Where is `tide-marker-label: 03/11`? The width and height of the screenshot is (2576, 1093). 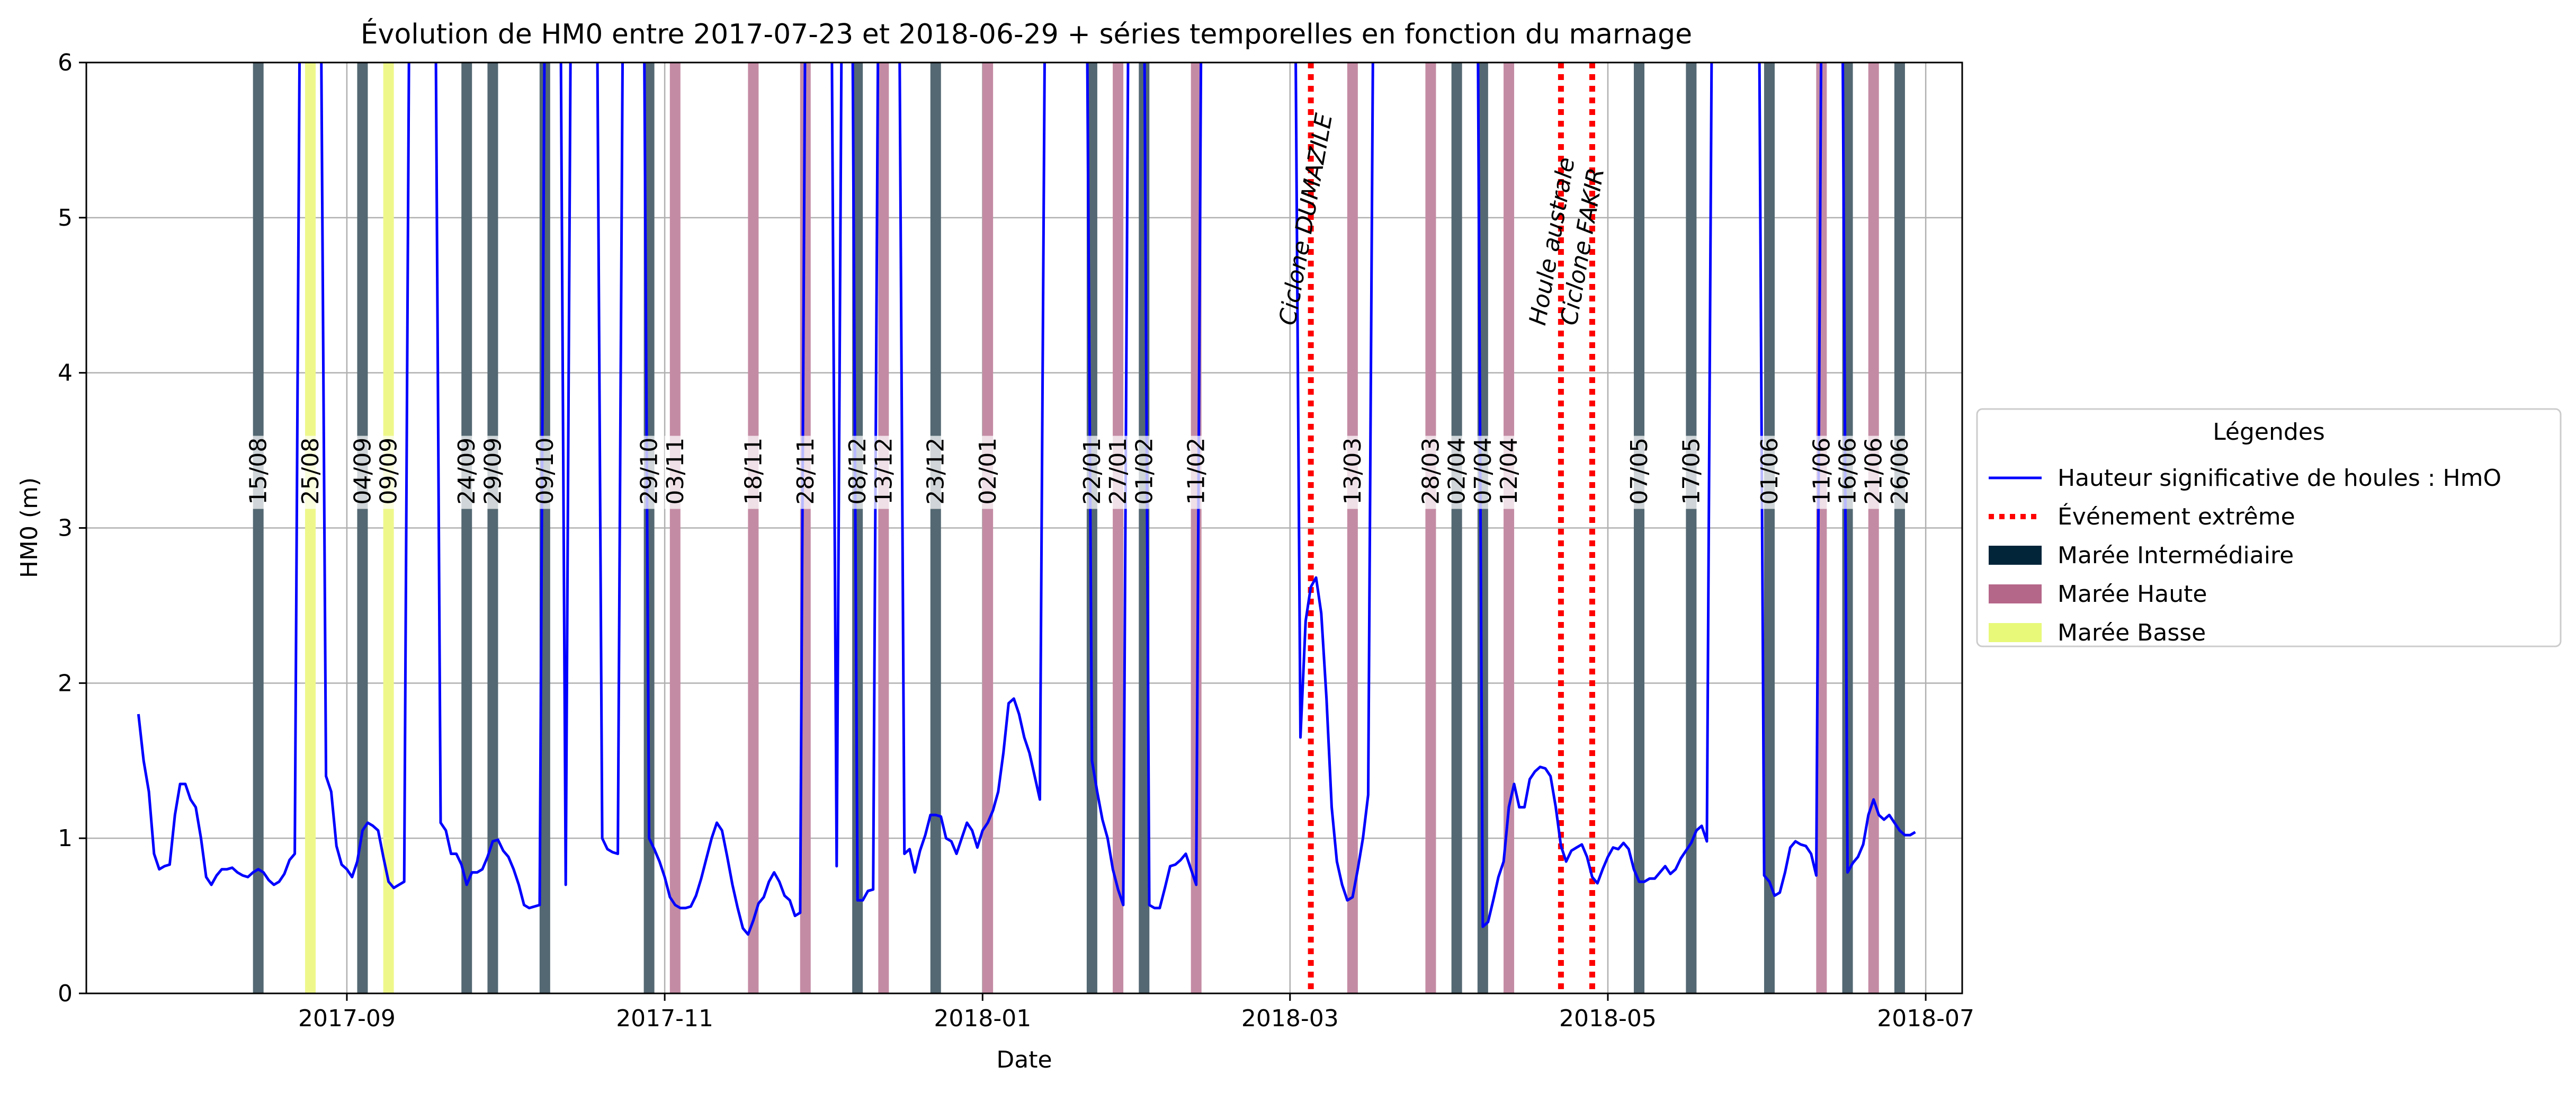
tide-marker-label: 03/11 is located at coordinates (675, 472).